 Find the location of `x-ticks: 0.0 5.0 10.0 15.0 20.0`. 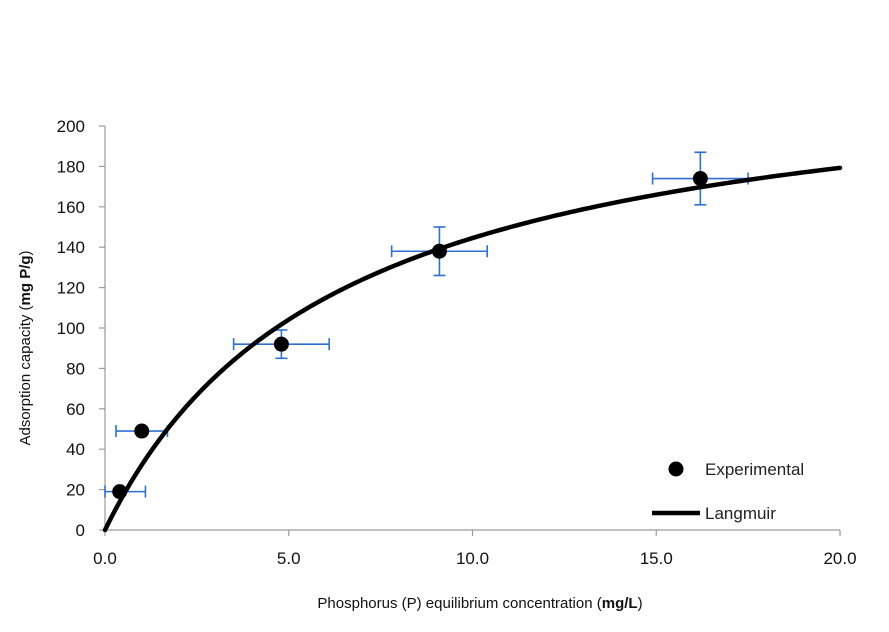

x-ticks: 0.0 5.0 10.0 15.0 20.0 is located at coordinates (475, 549).